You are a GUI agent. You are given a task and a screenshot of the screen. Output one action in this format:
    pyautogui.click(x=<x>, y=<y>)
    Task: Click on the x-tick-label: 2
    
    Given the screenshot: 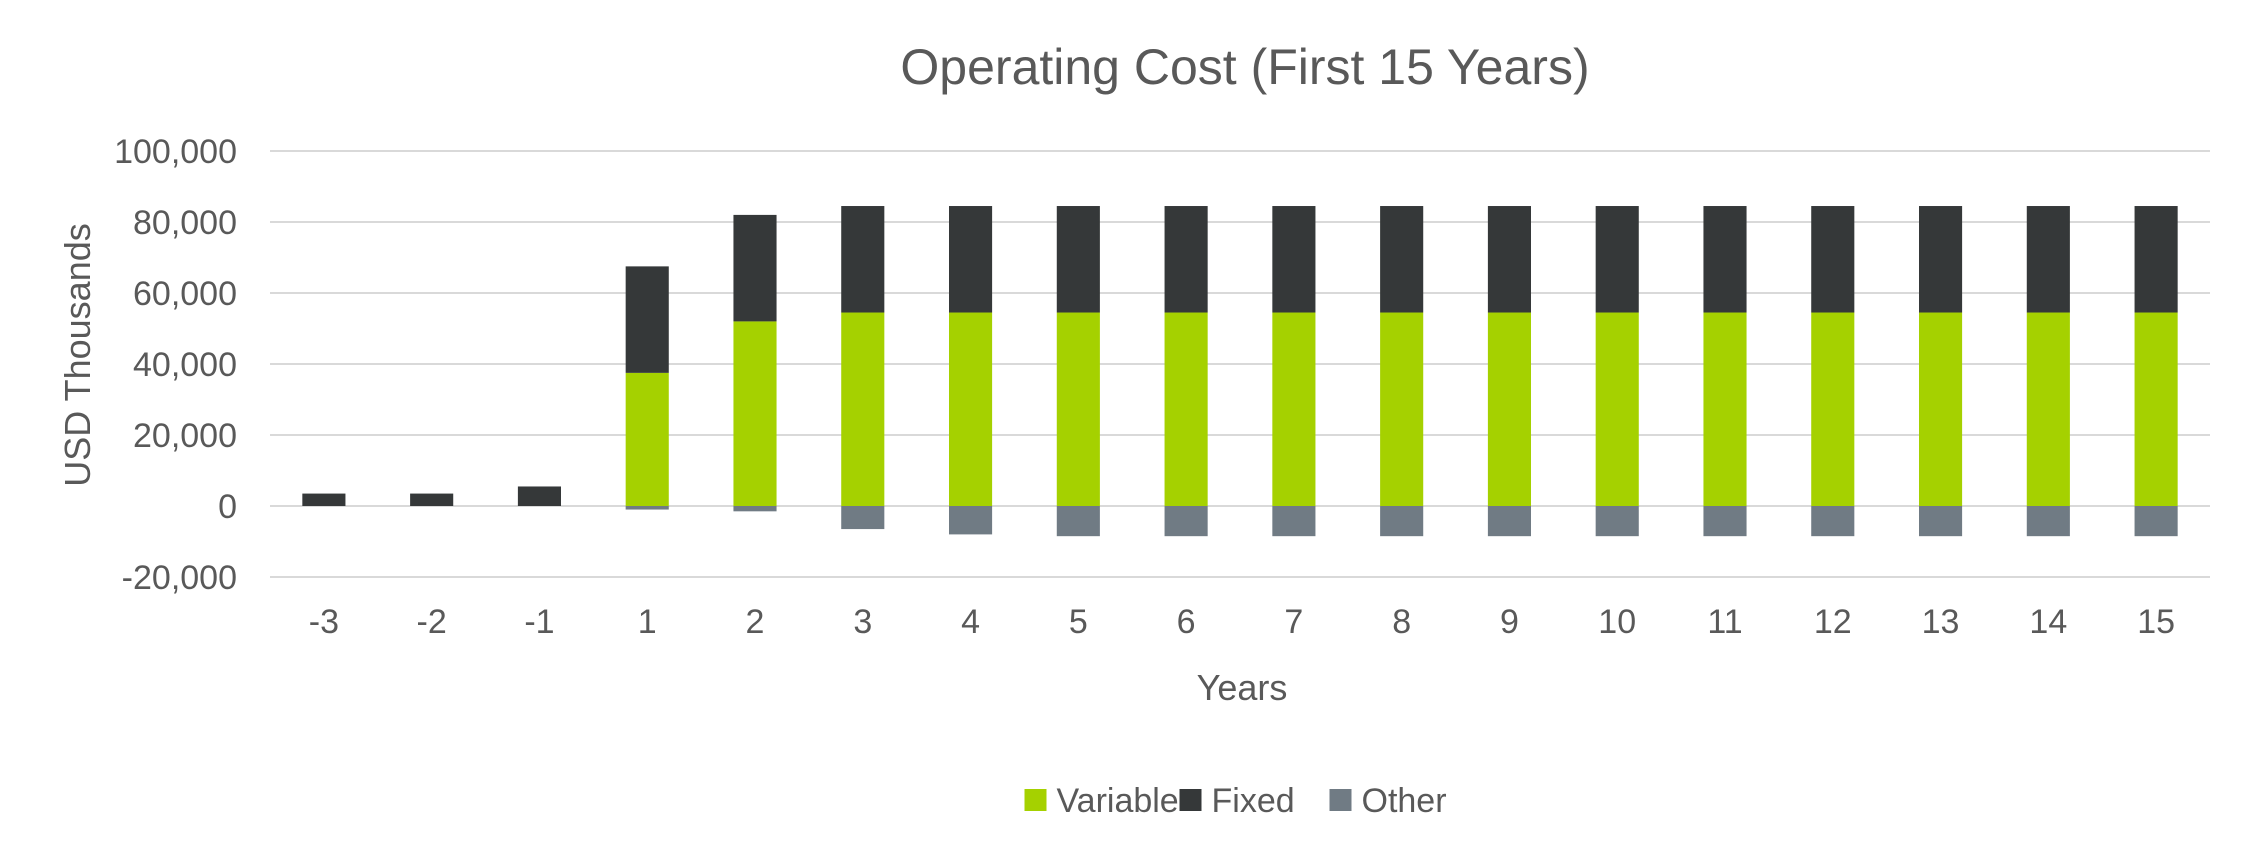 What is the action you would take?
    pyautogui.click(x=755, y=622)
    